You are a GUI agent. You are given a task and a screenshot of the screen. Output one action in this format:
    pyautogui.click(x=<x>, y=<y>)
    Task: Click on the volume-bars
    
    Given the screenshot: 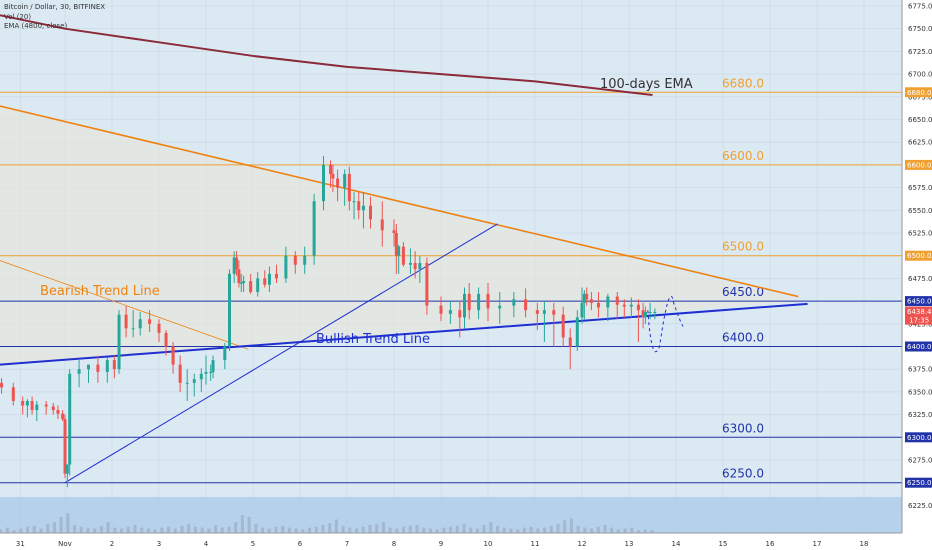 What is the action you would take?
    pyautogui.click(x=327, y=523)
    